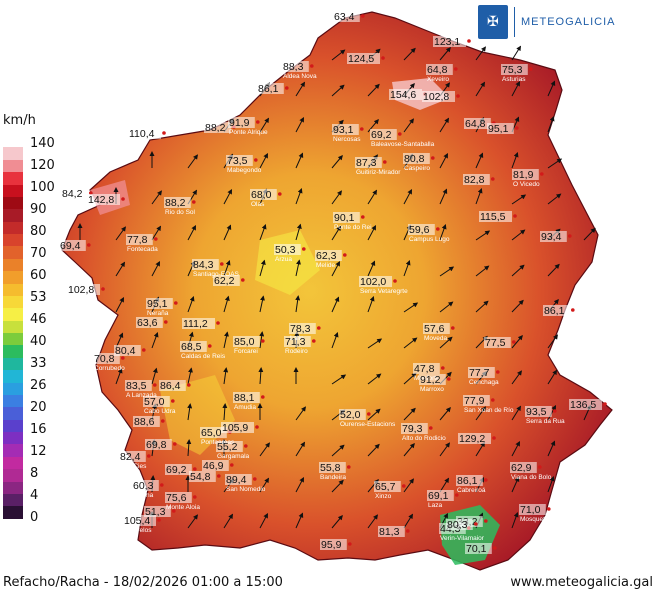  I want to click on station-gust-value: 102,0, so click(373, 282).